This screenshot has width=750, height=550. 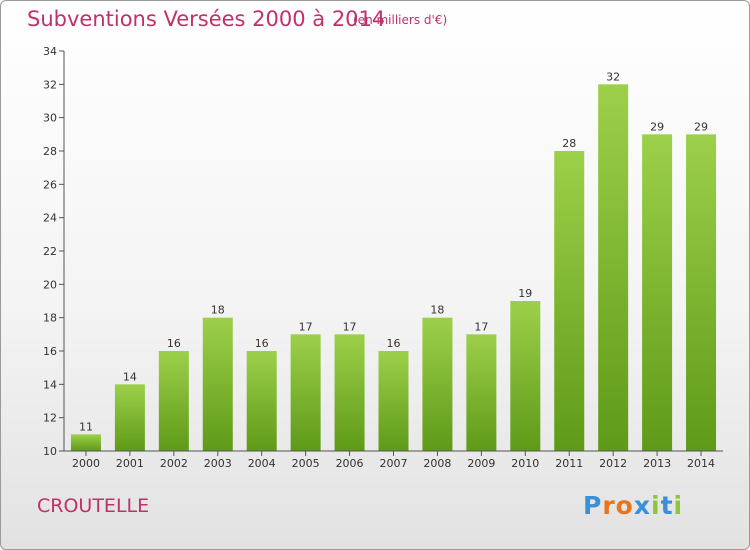 I want to click on x-tick-label: 2014, so click(x=701, y=463).